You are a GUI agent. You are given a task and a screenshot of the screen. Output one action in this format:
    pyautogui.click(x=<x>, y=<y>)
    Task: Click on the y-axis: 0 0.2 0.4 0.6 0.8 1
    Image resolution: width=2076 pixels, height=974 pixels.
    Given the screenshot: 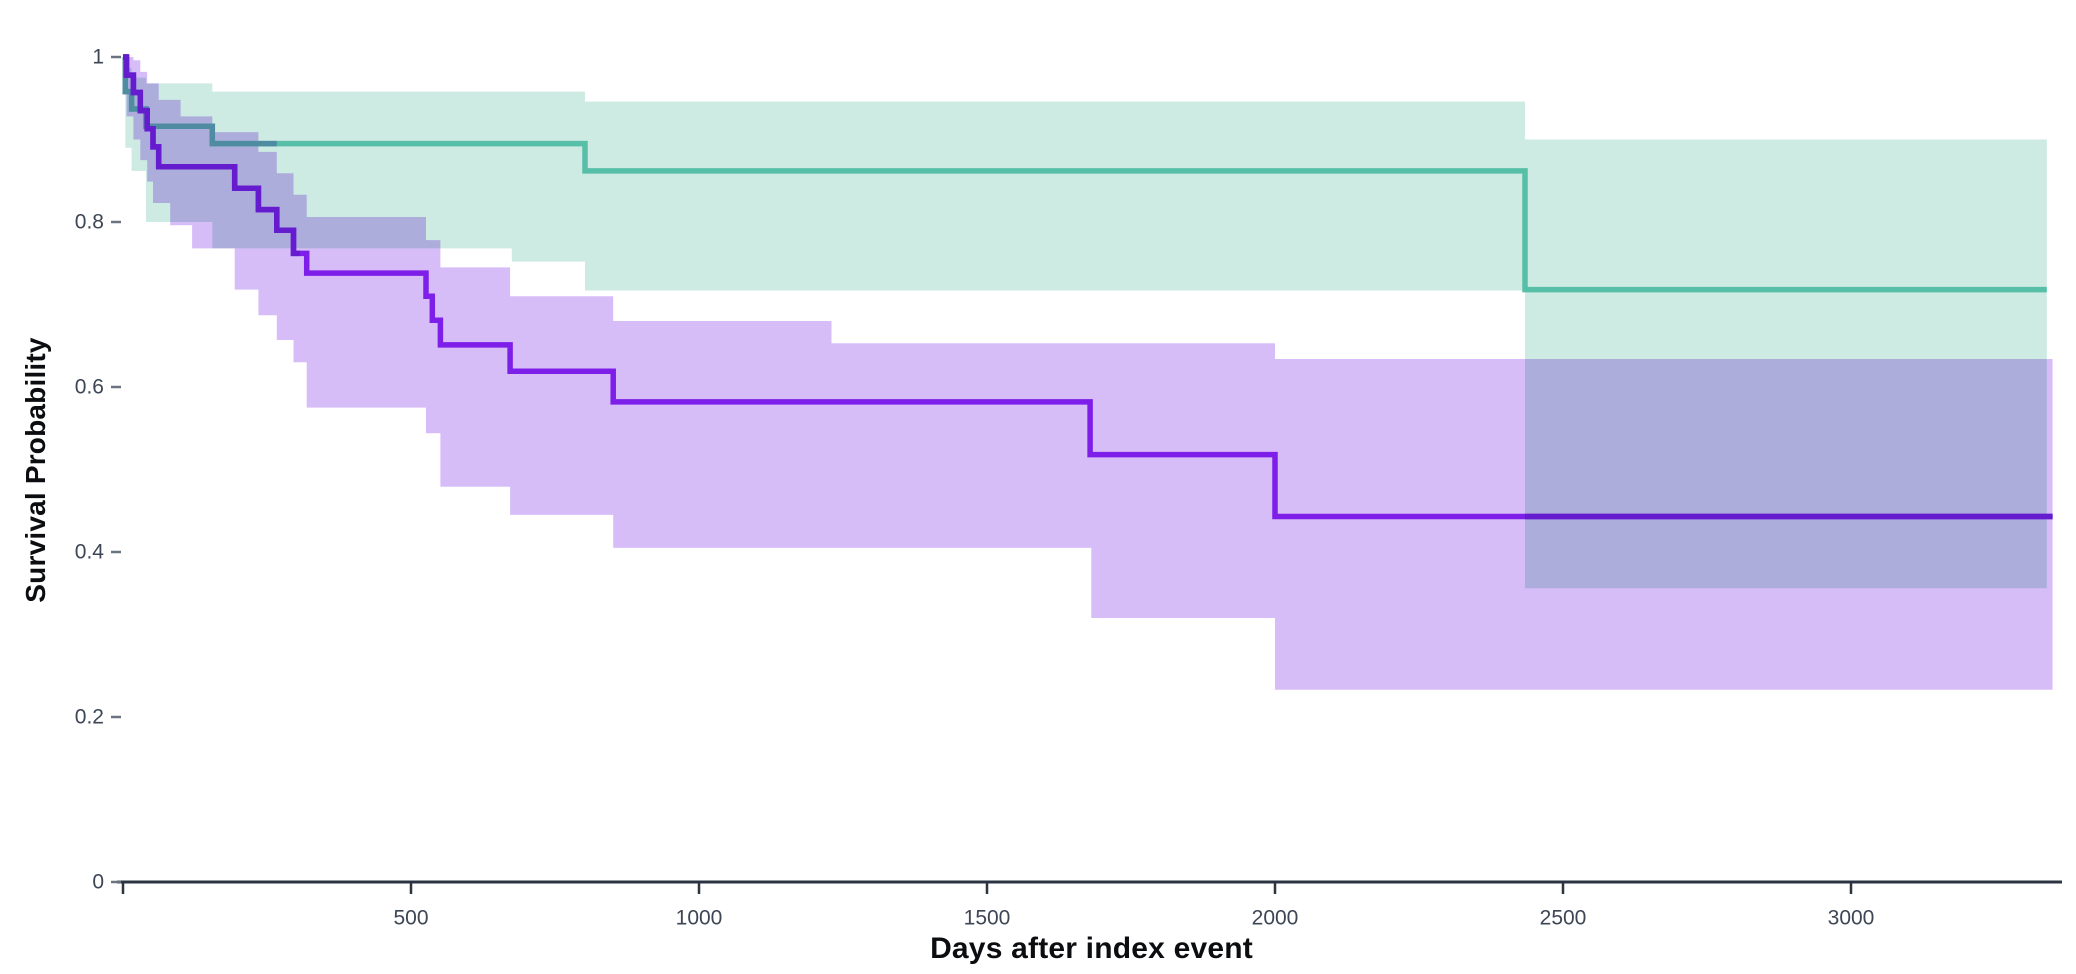 What is the action you would take?
    pyautogui.click(x=98, y=470)
    